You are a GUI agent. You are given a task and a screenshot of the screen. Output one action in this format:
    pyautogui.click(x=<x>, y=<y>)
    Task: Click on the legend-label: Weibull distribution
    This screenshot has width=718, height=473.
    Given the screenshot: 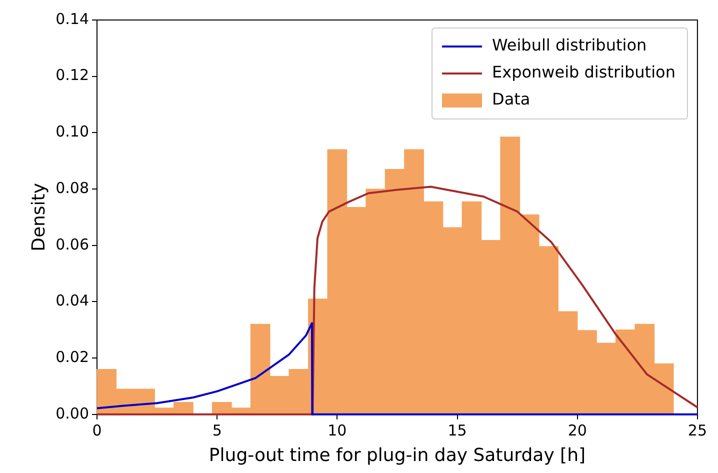 What is the action you would take?
    pyautogui.click(x=569, y=45)
    